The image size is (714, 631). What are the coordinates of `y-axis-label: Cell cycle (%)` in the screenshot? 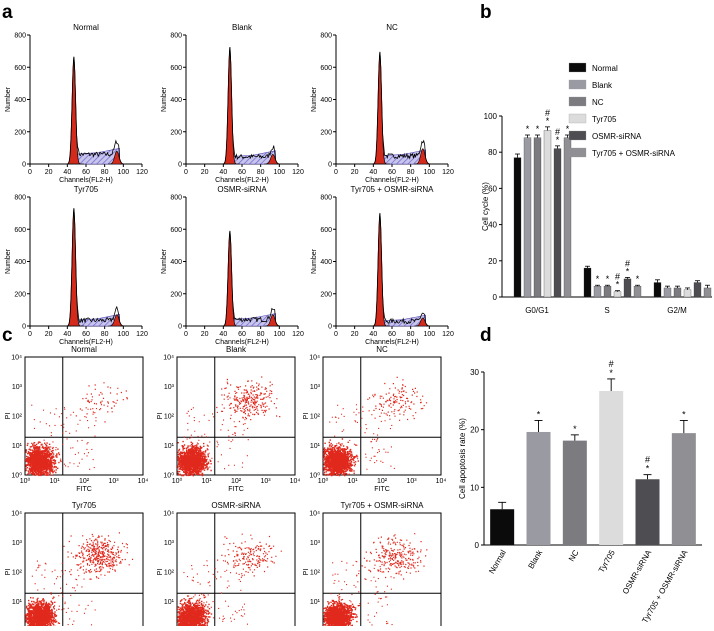 It's located at (485, 206).